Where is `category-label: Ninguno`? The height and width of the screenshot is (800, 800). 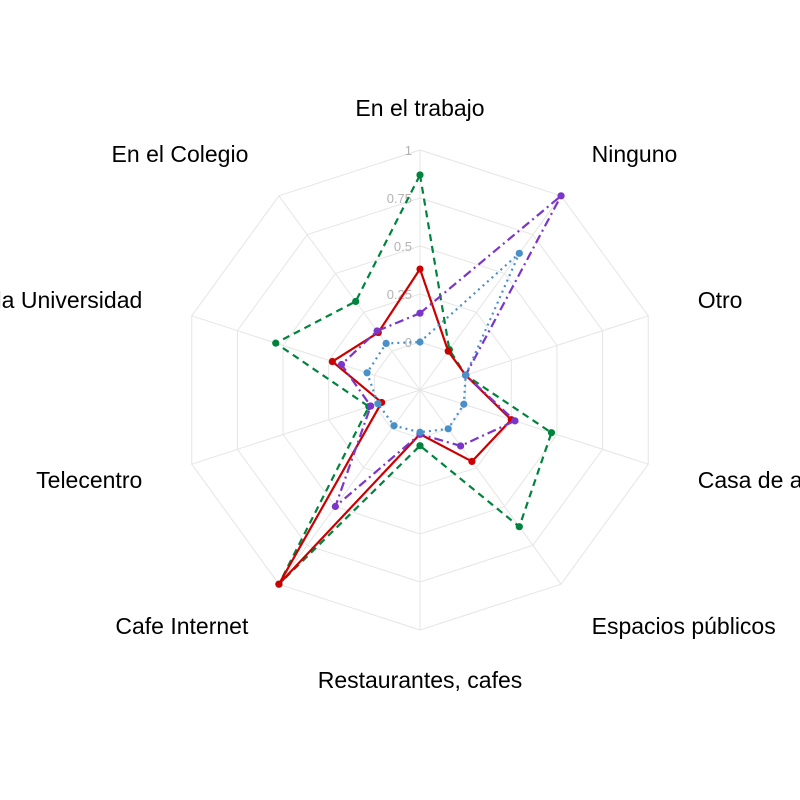 category-label: Ninguno is located at coordinates (635, 154).